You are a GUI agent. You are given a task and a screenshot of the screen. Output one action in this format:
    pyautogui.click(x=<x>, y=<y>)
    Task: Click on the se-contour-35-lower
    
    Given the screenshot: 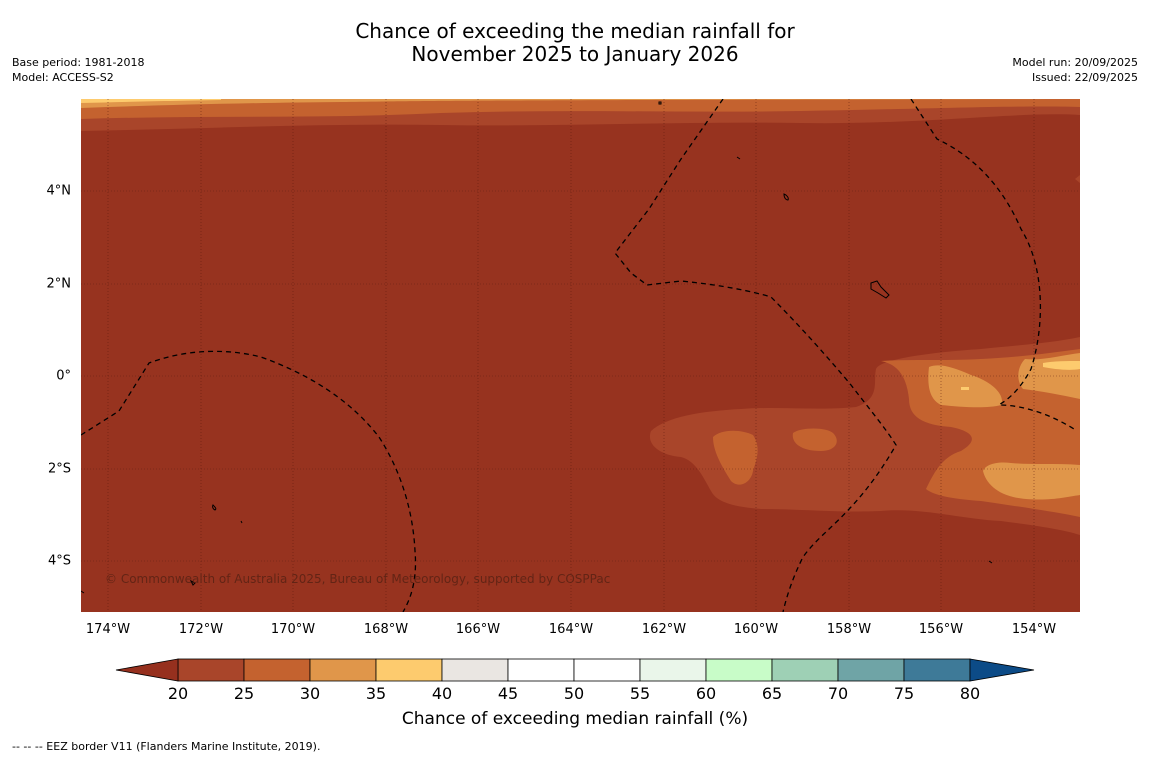 What is the action you would take?
    pyautogui.click(x=1031, y=481)
    